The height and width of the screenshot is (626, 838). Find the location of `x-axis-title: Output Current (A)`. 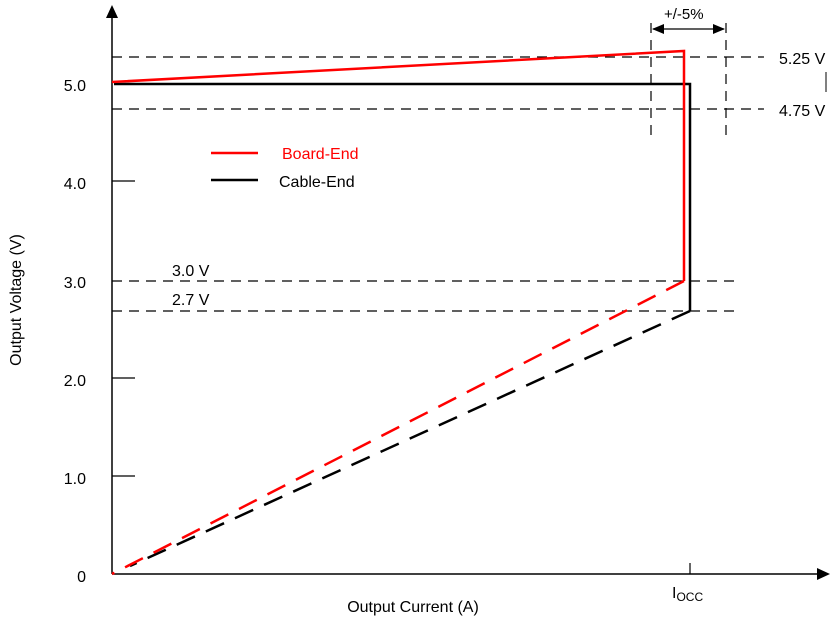

x-axis-title: Output Current (A) is located at coordinates (413, 607).